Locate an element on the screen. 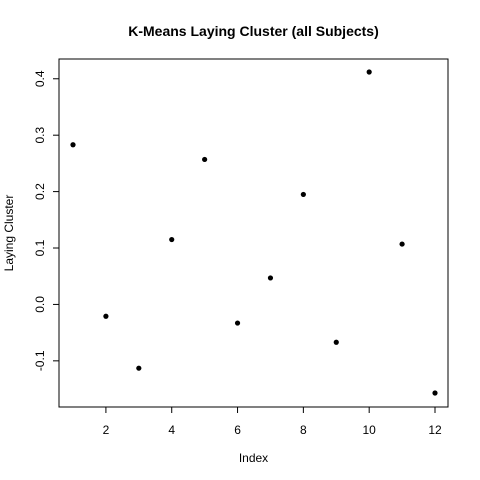 The width and height of the screenshot is (480, 480). y-axis: -0.1 0.0 0.1 0.2 0.3 0.4 is located at coordinates (46, 220).